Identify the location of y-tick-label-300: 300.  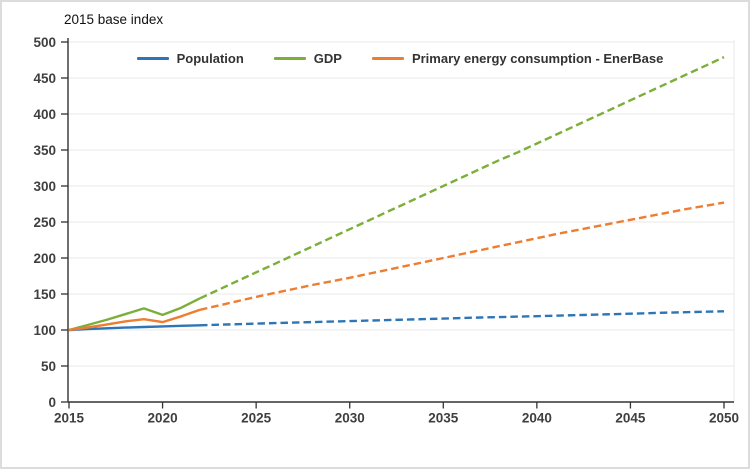
(44, 186).